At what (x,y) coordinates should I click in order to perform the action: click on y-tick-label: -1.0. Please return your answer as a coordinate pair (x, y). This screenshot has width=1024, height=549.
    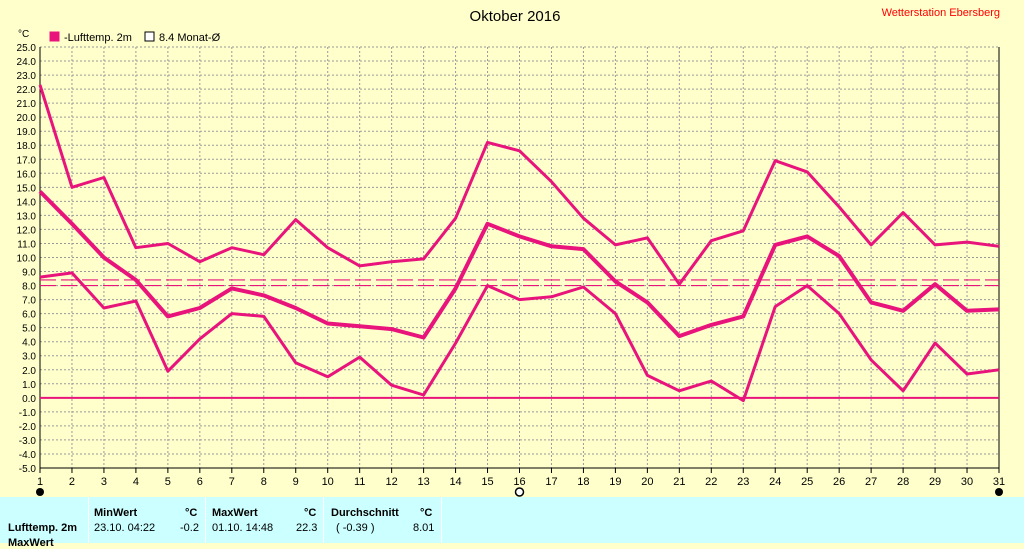
    Looking at the image, I should click on (28, 413).